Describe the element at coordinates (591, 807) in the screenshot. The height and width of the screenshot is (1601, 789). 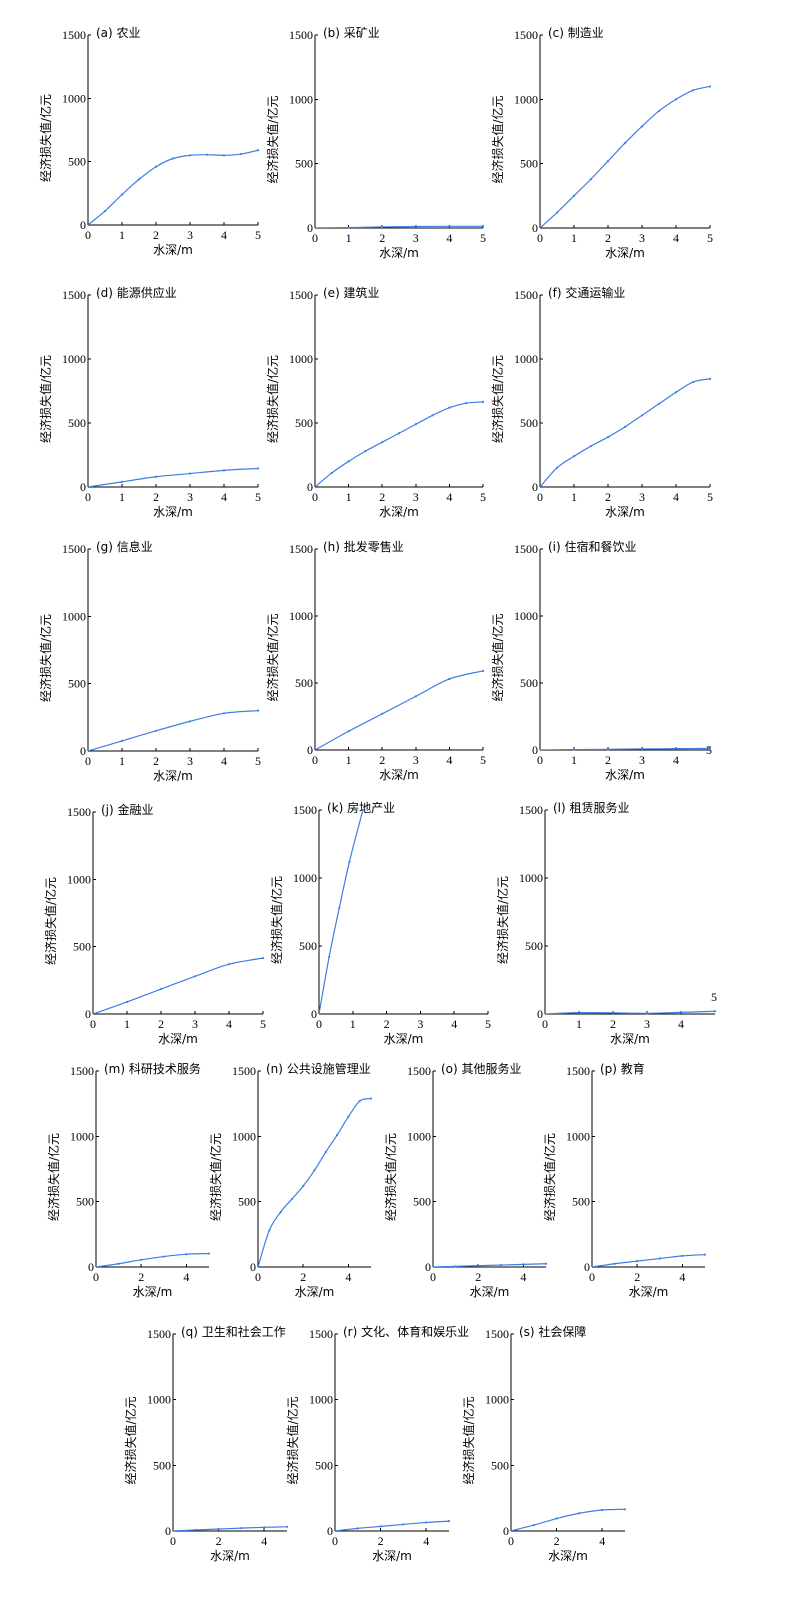
I see `panel-title: (l) 租赁服务业` at that location.